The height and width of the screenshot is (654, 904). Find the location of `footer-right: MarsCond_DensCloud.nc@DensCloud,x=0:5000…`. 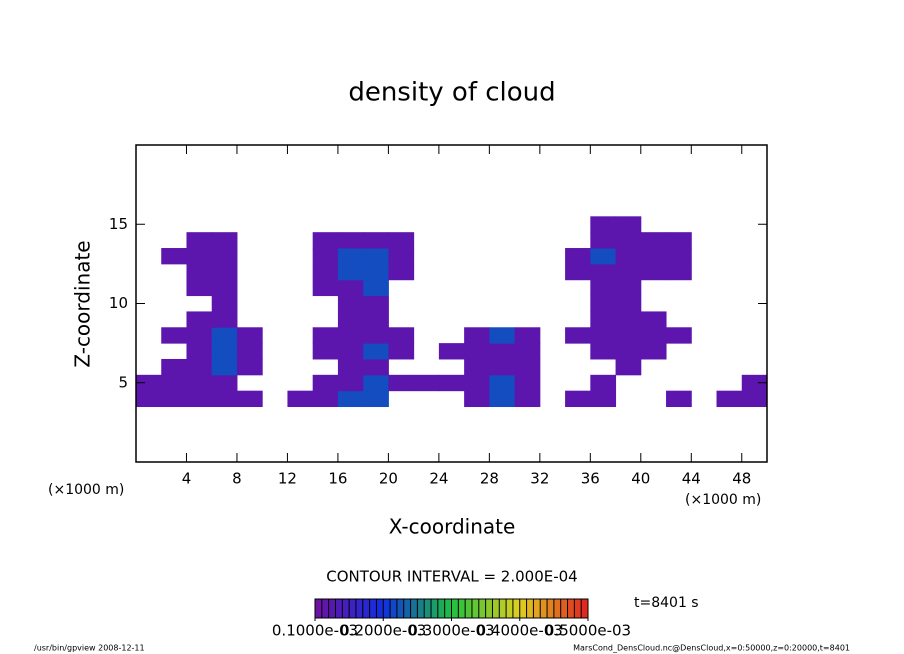

footer-right: MarsCond_DensCloud.nc@DensCloud,x=0:5000… is located at coordinates (711, 648).